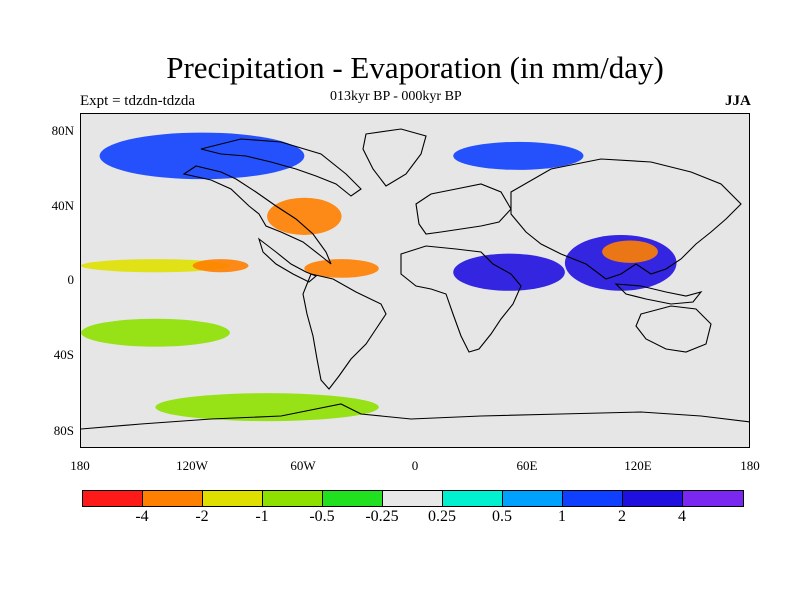 This screenshot has width=800, height=600. Describe the element at coordinates (682, 516) in the screenshot. I see `colorbar-label: 4` at that location.